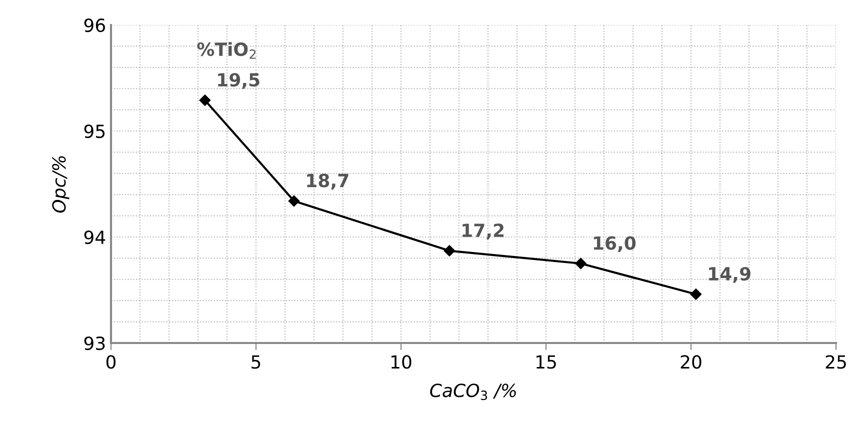 The height and width of the screenshot is (442, 853). Describe the element at coordinates (401, 362) in the screenshot. I see `x-tick-label: 10` at that location.